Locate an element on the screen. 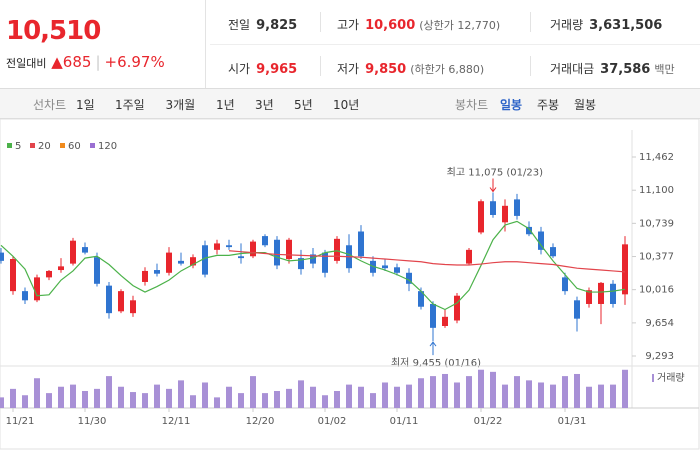 The width and height of the screenshot is (700, 450). annotation-low: 최저 9,455 (01/16) is located at coordinates (436, 363).